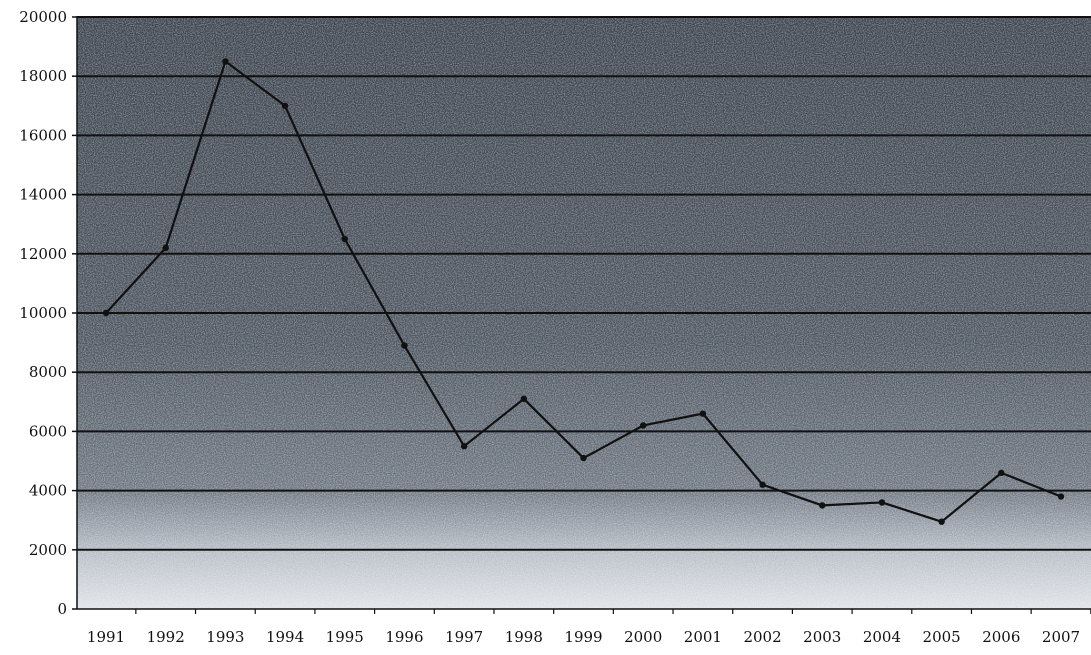  I want to click on data-point-2002, so click(762, 484).